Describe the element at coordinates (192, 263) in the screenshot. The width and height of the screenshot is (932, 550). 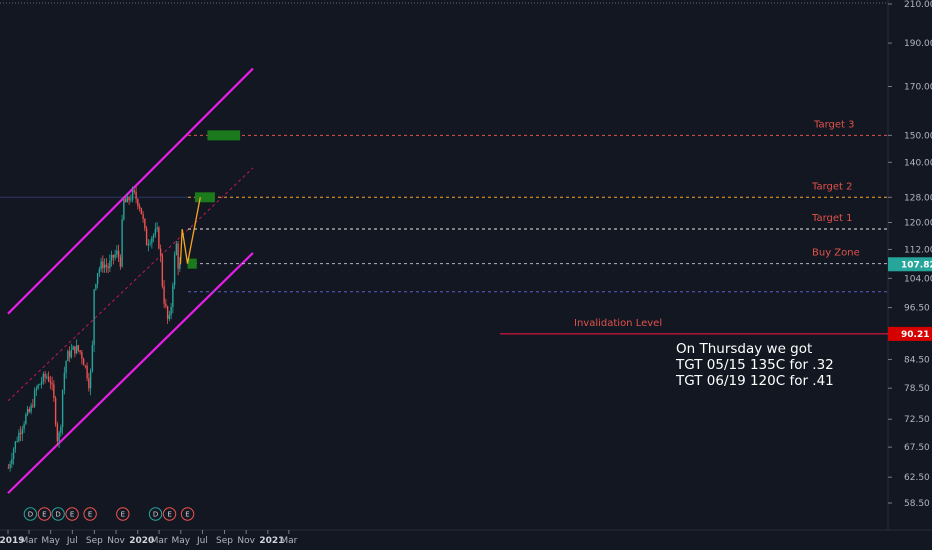
I see `target-zone-buy-zone` at that location.